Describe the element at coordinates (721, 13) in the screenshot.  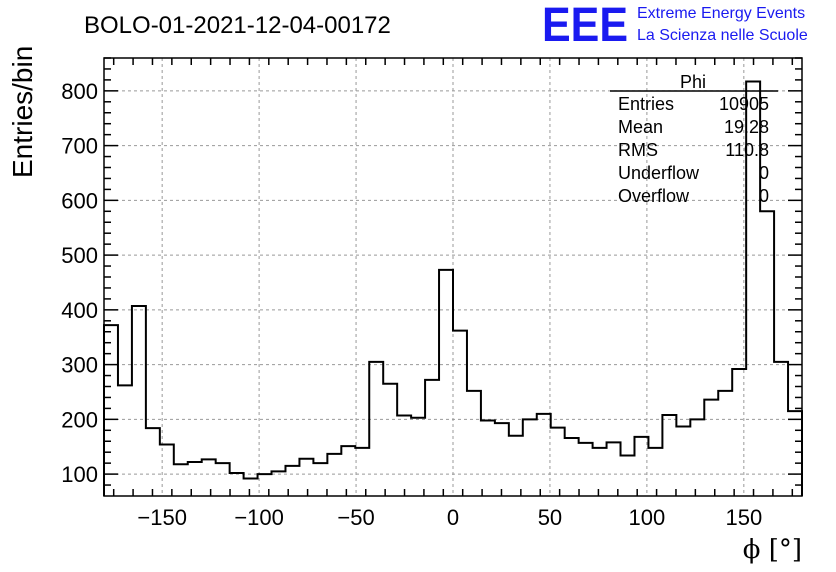
I see `eee-logo-line1: Extreme Energy Events` at that location.